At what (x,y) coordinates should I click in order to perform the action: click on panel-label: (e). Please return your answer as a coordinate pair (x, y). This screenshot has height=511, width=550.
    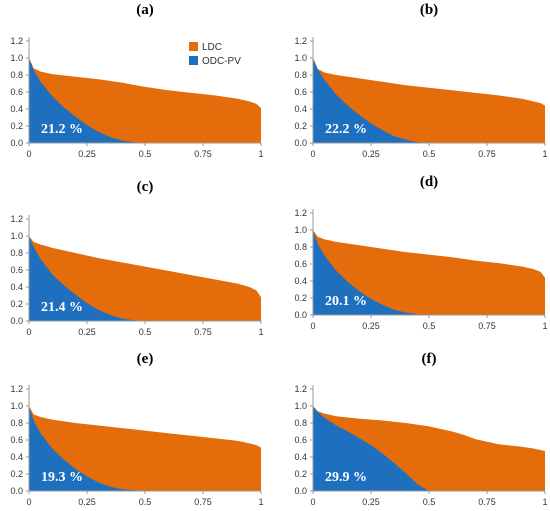
    Looking at the image, I should click on (145, 359).